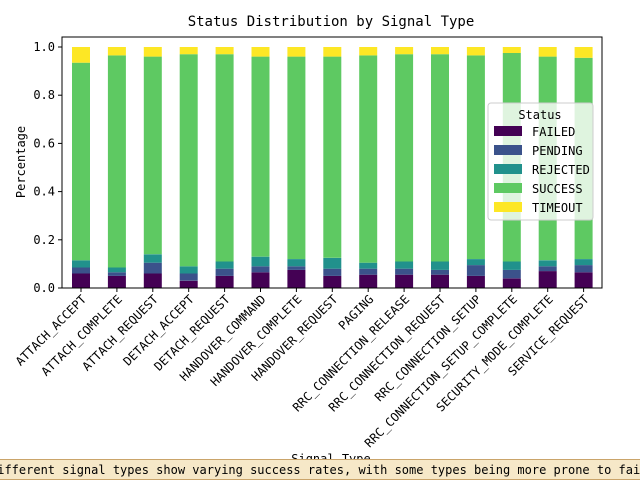 Image resolution: width=640 pixels, height=484 pixels. Describe the element at coordinates (332, 52) in the screenshot. I see `bar-segment-timeout-handover-request` at that location.